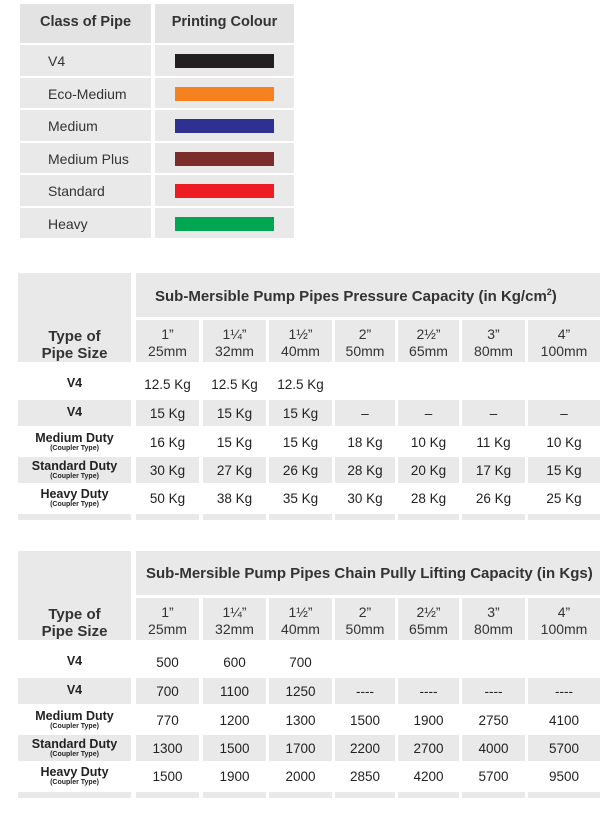 This screenshot has height=813, width=607. What do you see at coordinates (76, 191) in the screenshot?
I see `pipe-class-label: Standard` at bounding box center [76, 191].